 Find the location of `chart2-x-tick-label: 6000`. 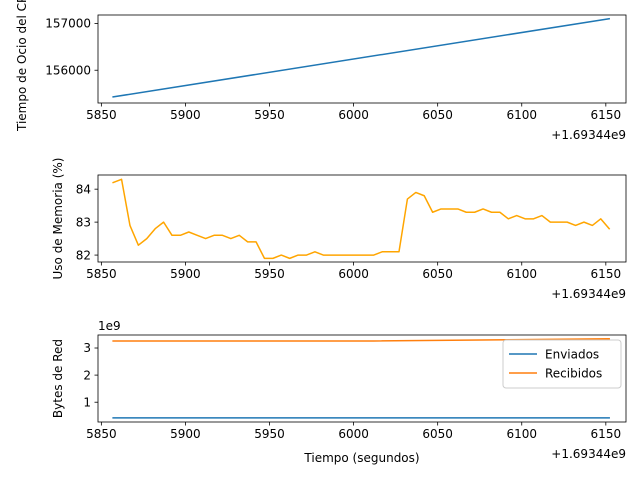

chart2-x-tick-label: 6000 is located at coordinates (353, 274).